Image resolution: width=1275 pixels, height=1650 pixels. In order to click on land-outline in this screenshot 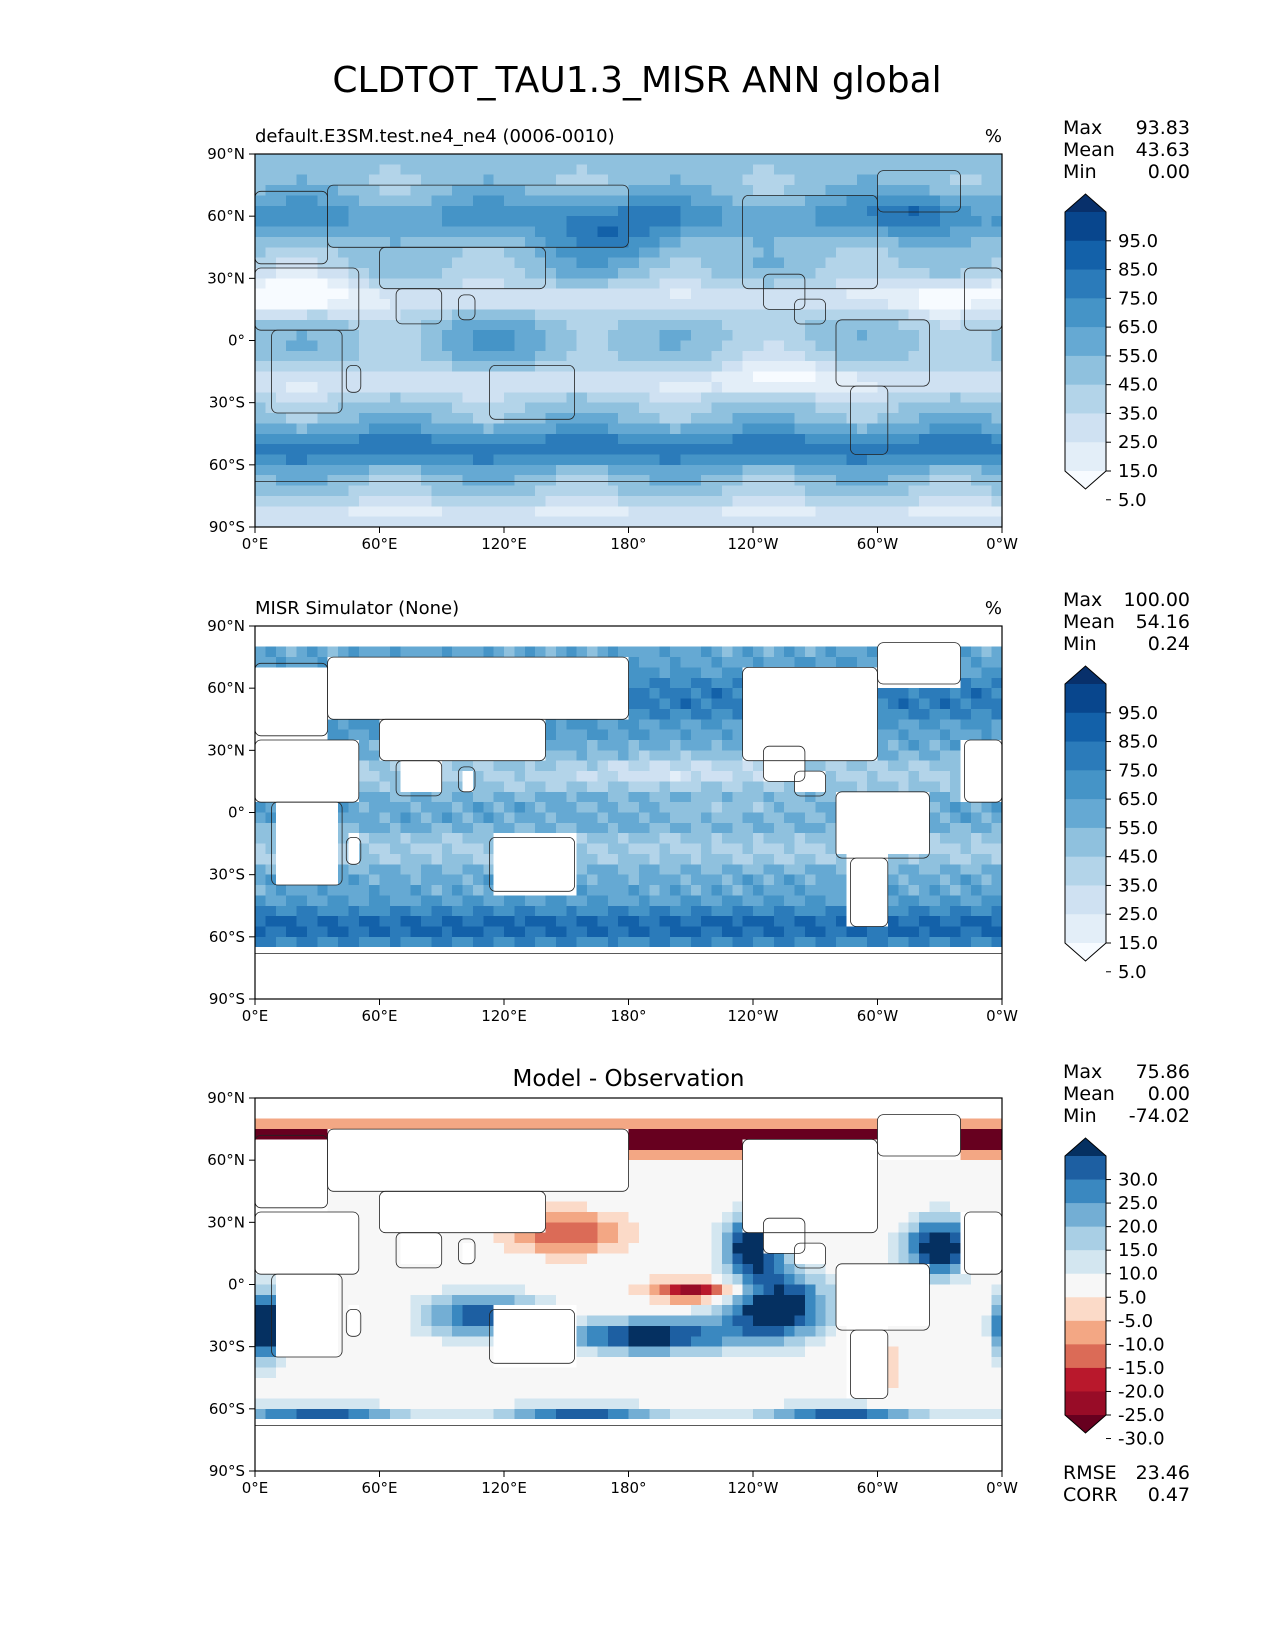, I will do `click(810, 242)`.